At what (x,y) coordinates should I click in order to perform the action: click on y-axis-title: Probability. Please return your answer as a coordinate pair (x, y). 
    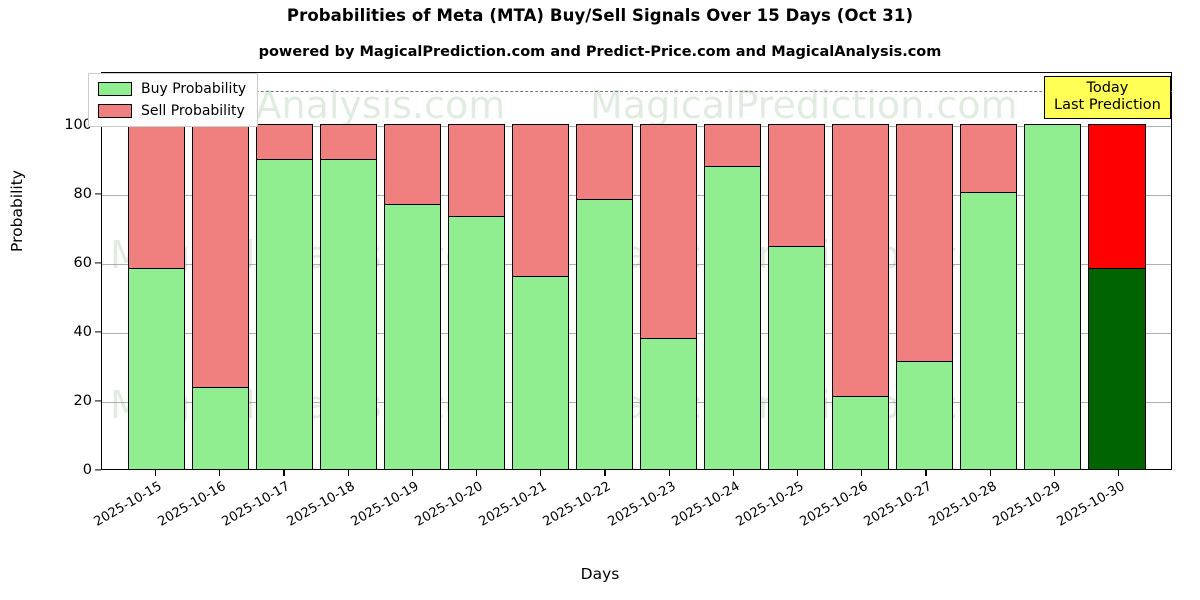
    Looking at the image, I should click on (17, 211).